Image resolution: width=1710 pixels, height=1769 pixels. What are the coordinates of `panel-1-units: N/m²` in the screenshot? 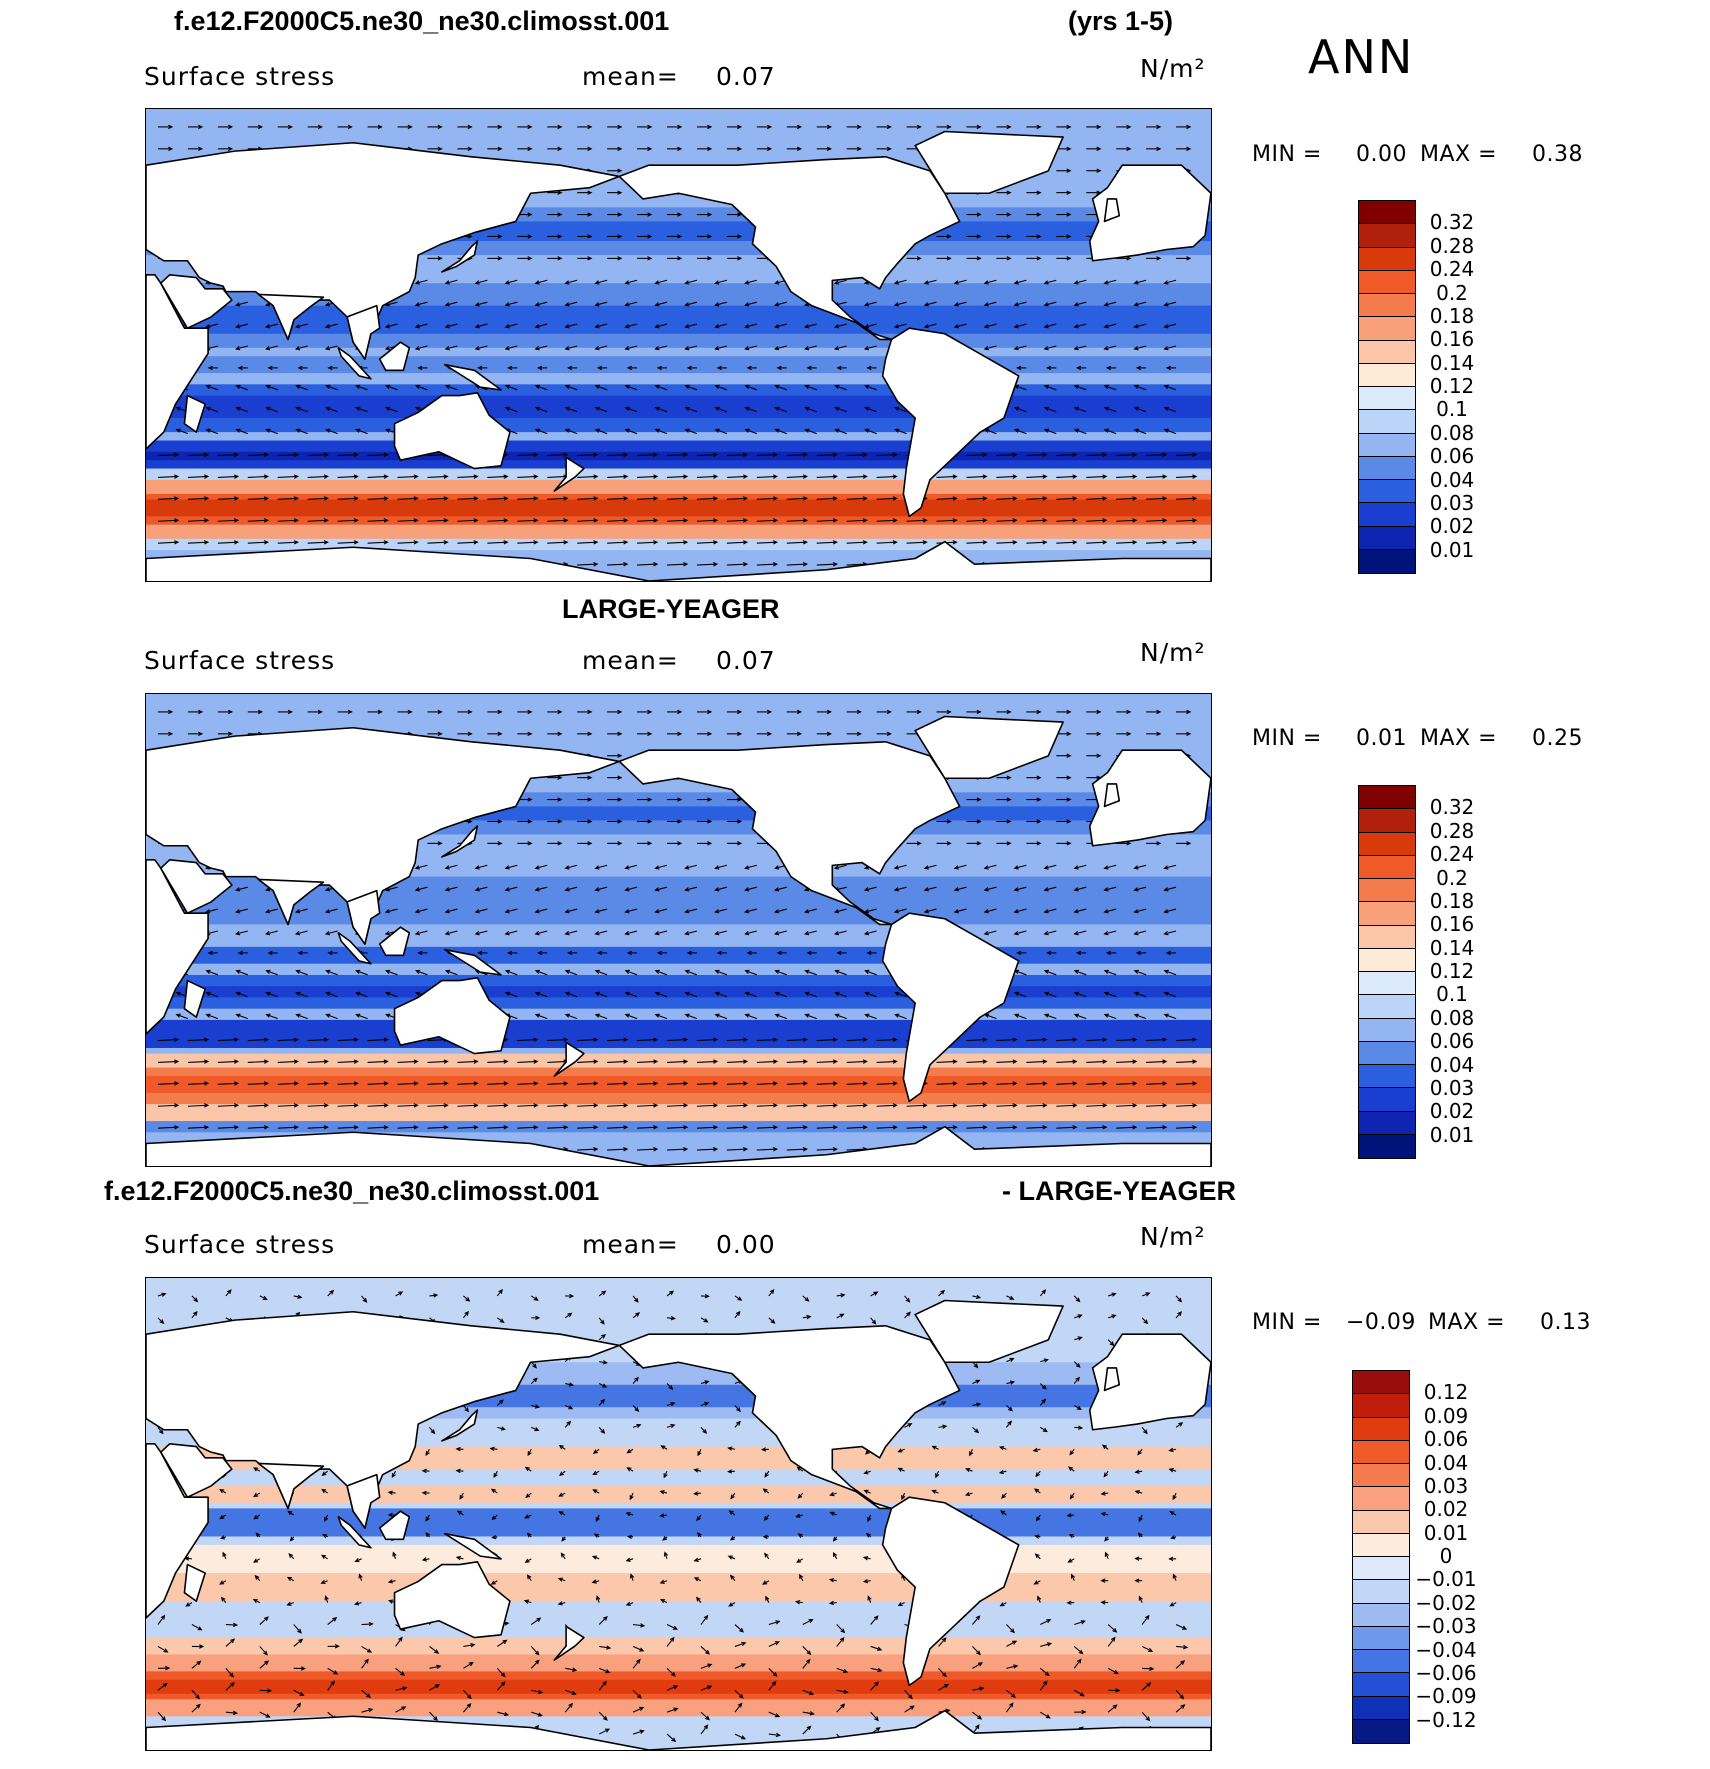 It's located at (1173, 68).